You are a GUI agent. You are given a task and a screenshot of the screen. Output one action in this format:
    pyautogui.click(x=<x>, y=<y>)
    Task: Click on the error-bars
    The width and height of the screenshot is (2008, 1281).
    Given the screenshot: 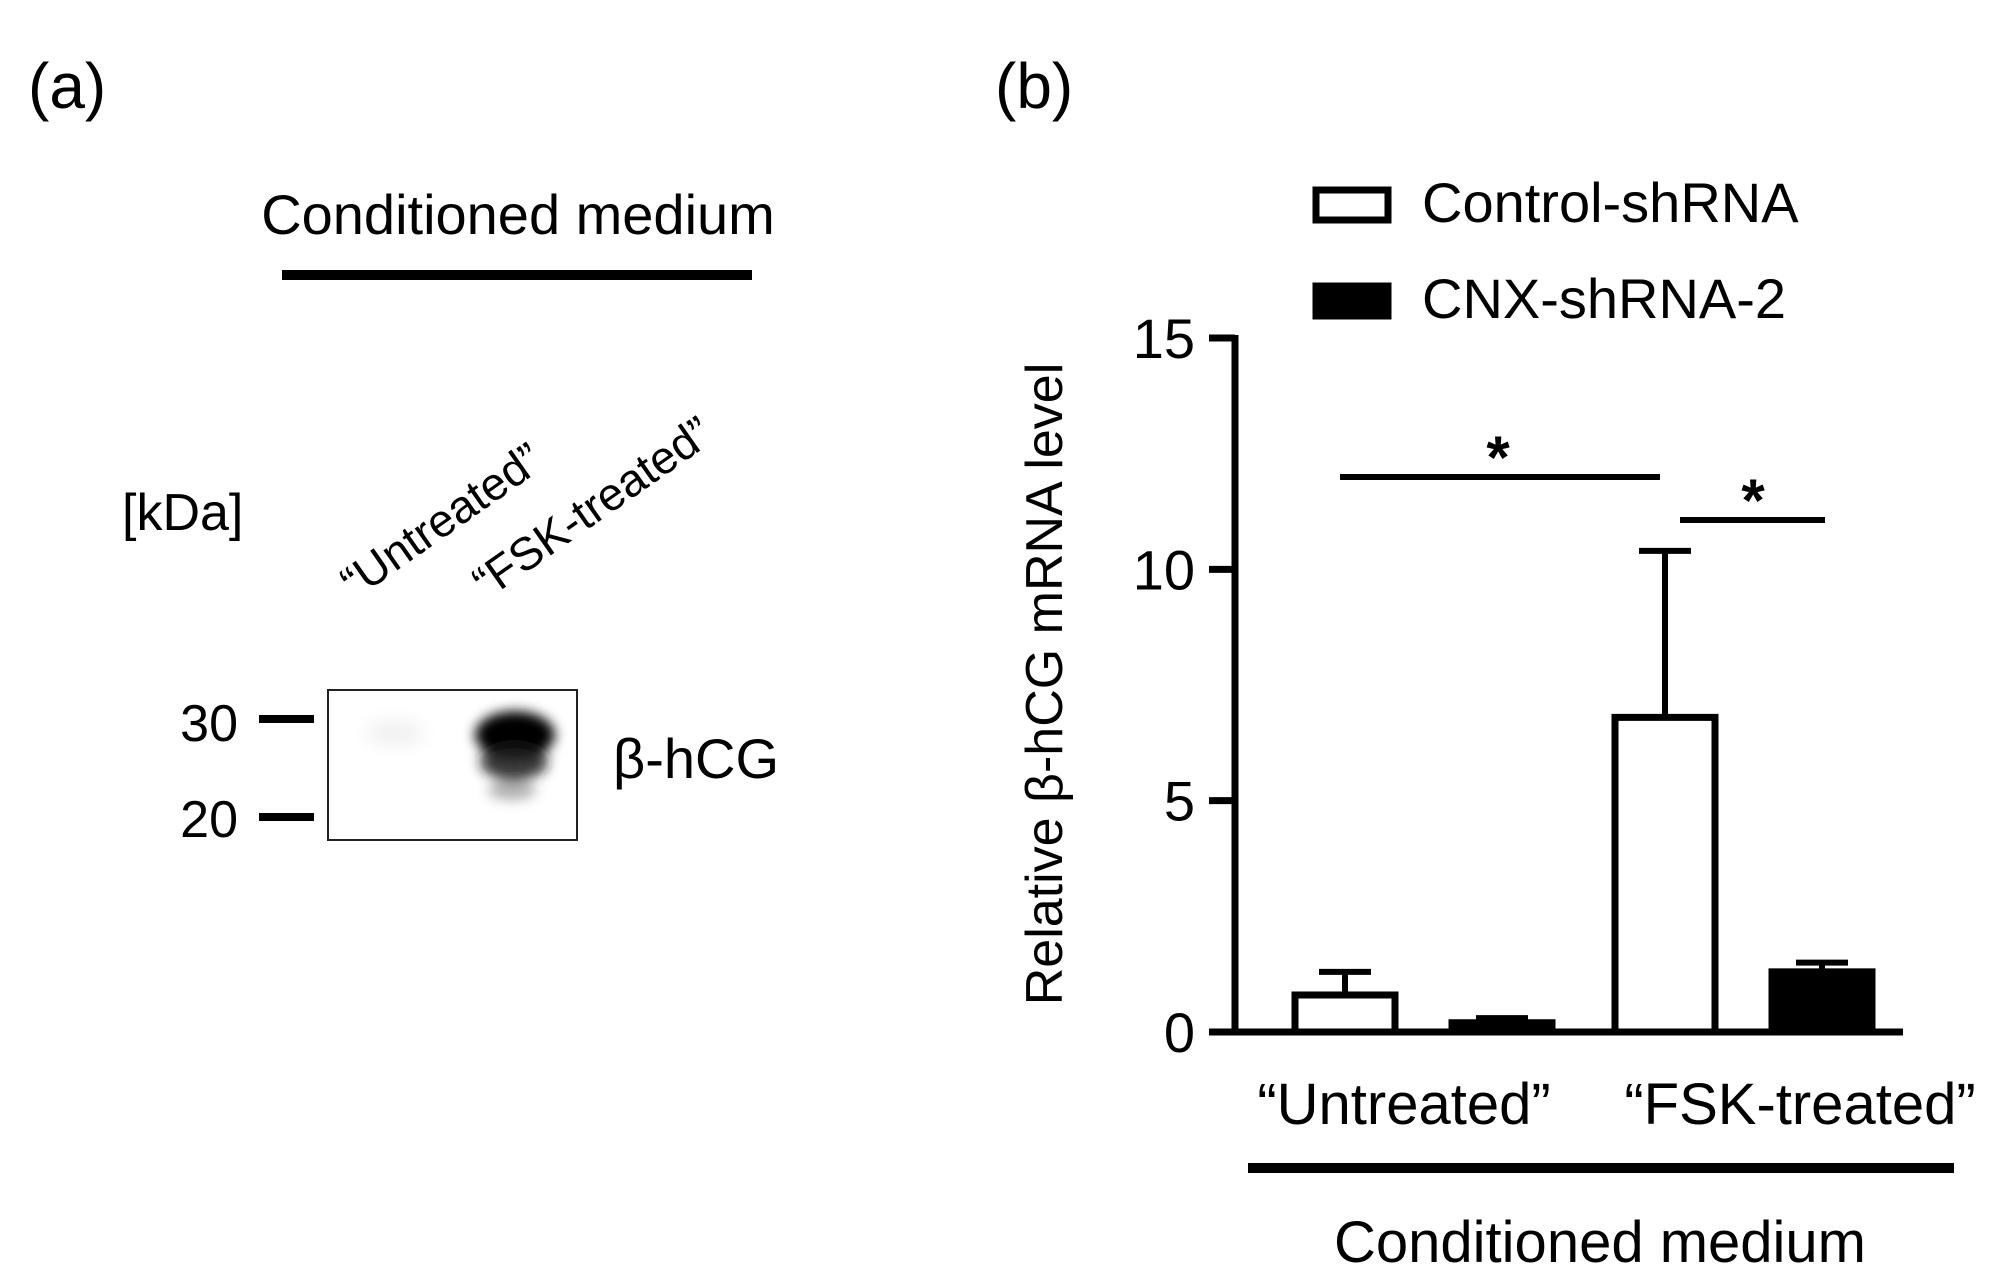 What is the action you would take?
    pyautogui.click(x=1583, y=785)
    